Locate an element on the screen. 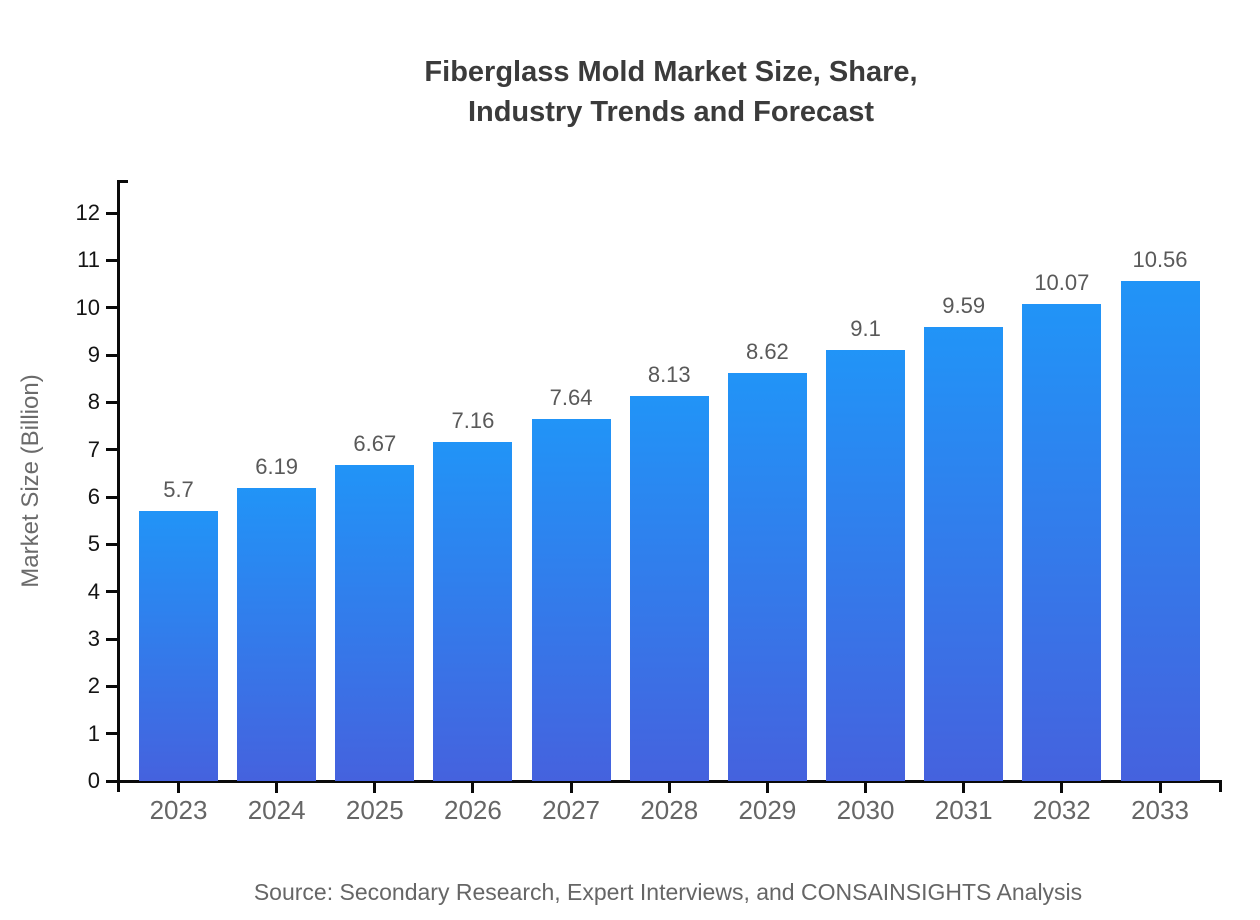 Image resolution: width=1260 pixels, height=920 pixels. bar-value-label: 10.56 is located at coordinates (1160, 260).